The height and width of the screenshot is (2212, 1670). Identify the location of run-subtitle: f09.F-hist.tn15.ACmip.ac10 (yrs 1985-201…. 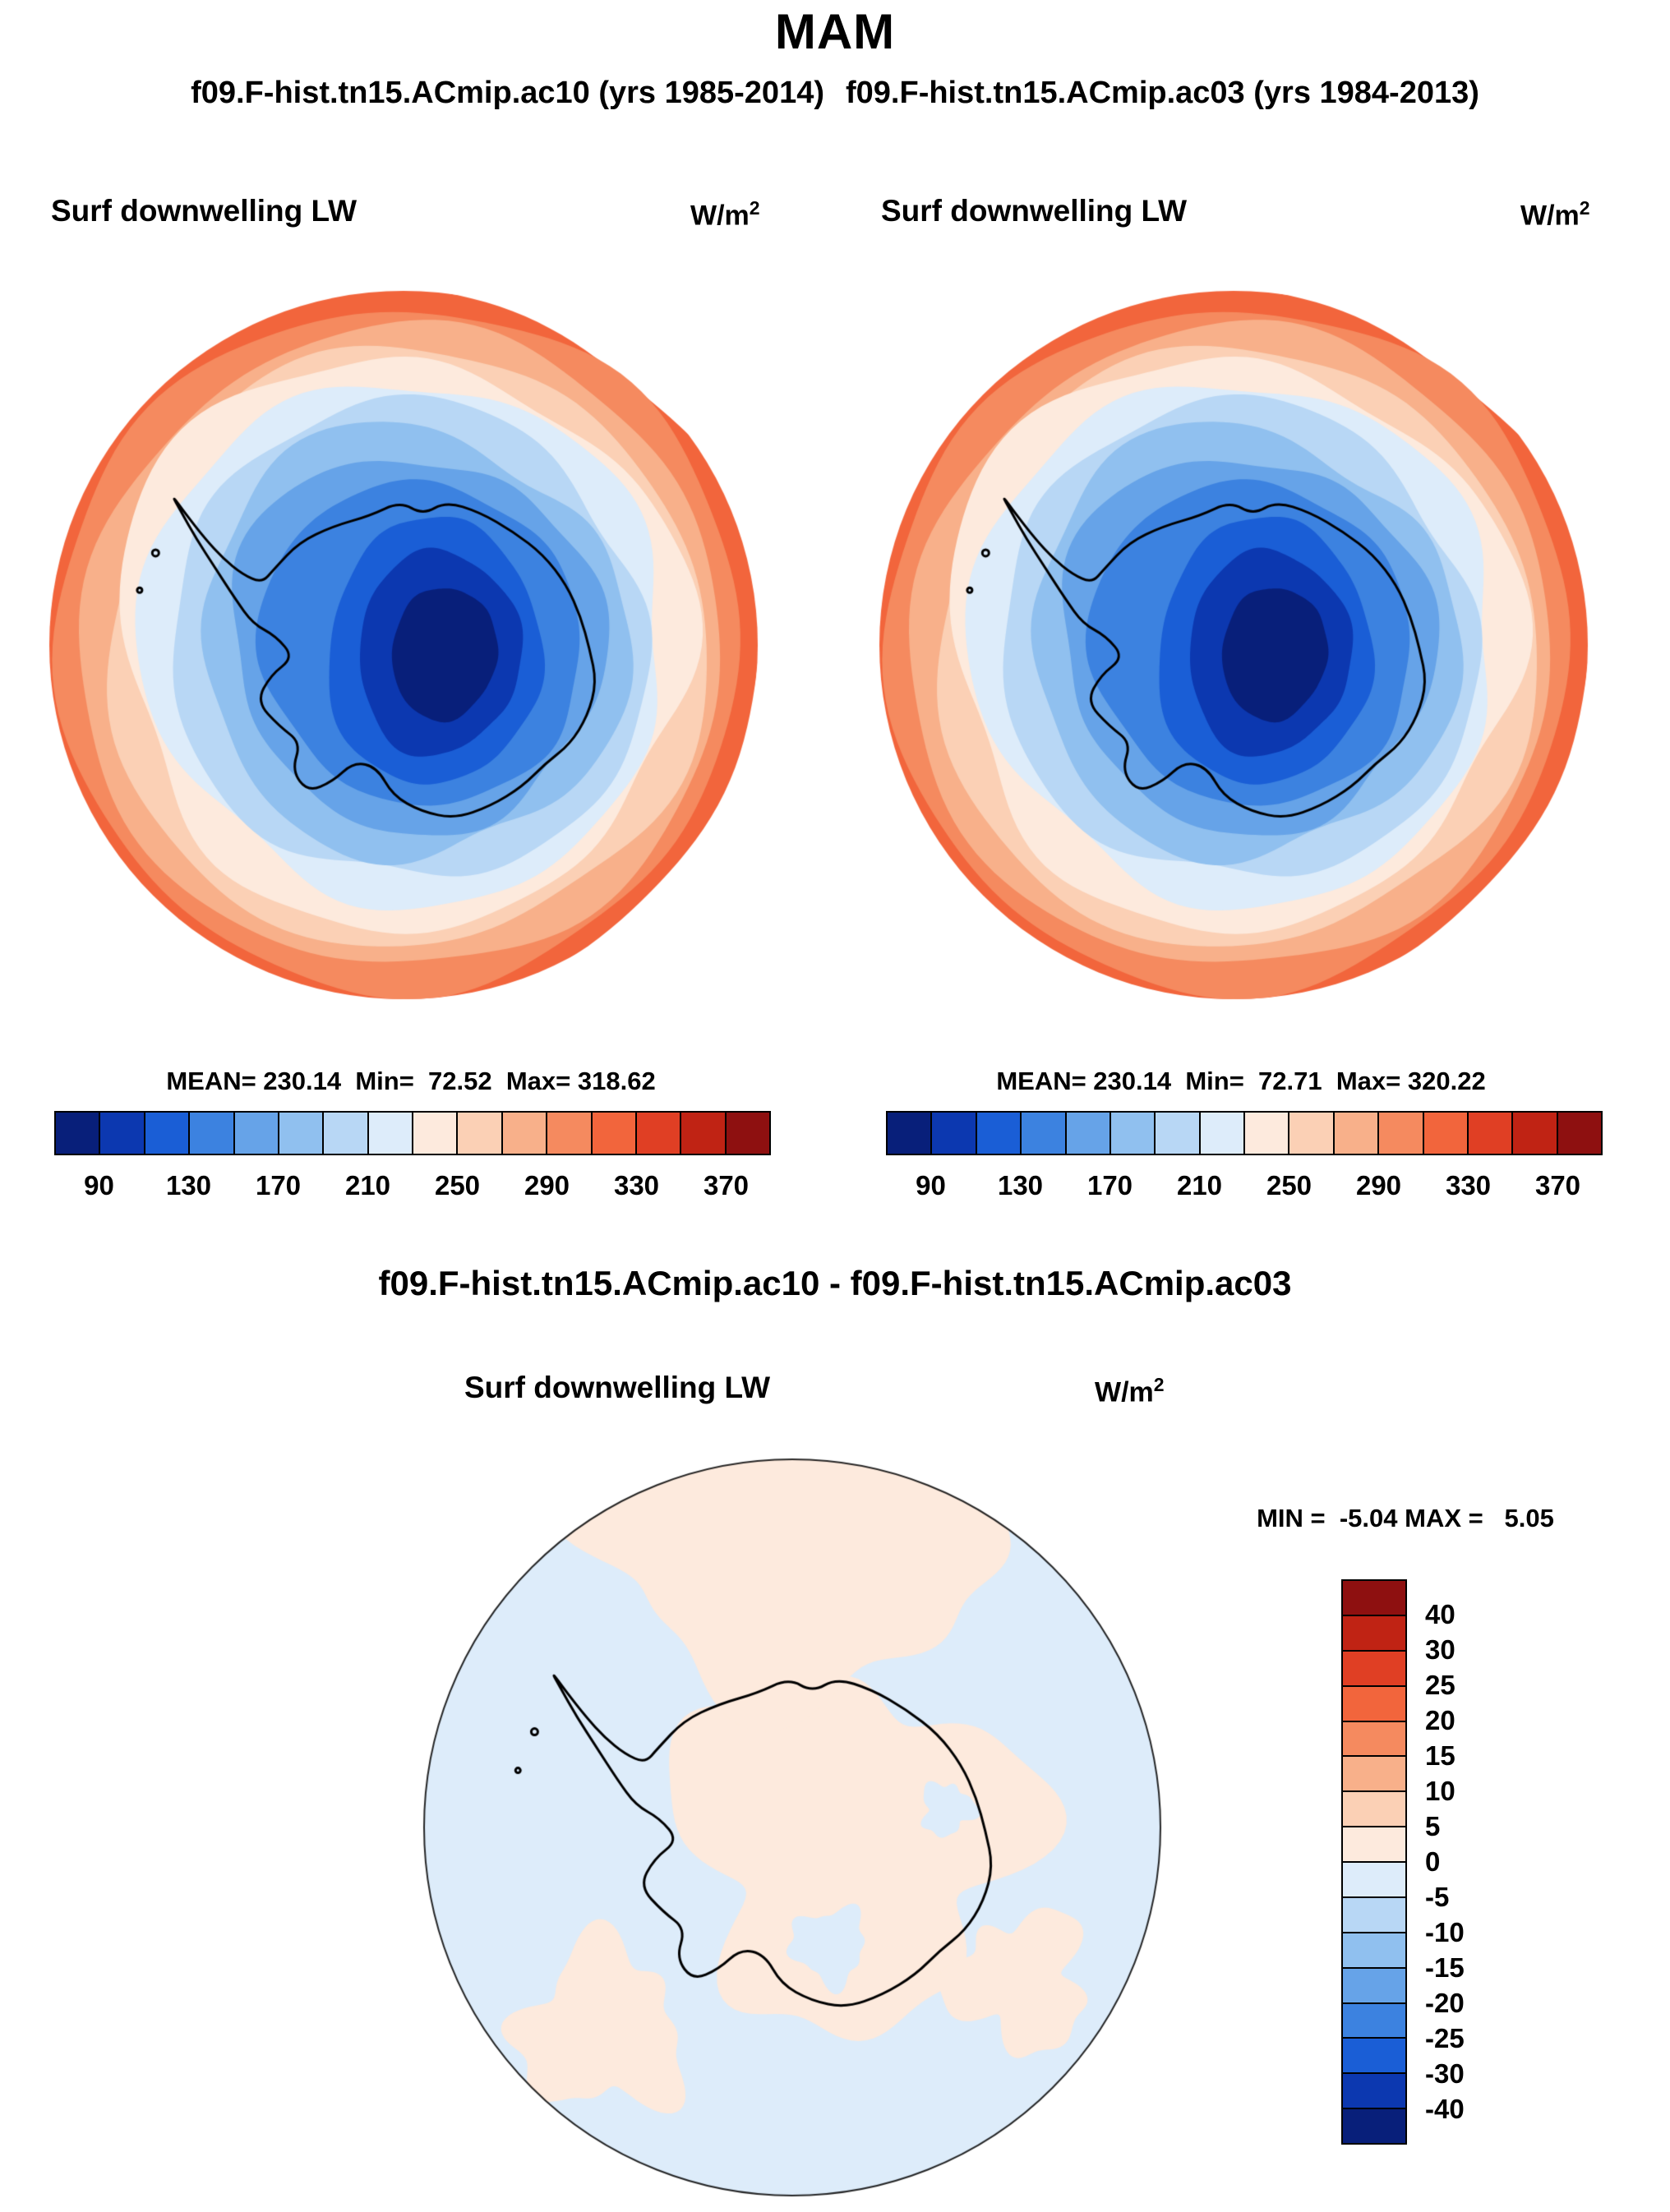
(835, 94).